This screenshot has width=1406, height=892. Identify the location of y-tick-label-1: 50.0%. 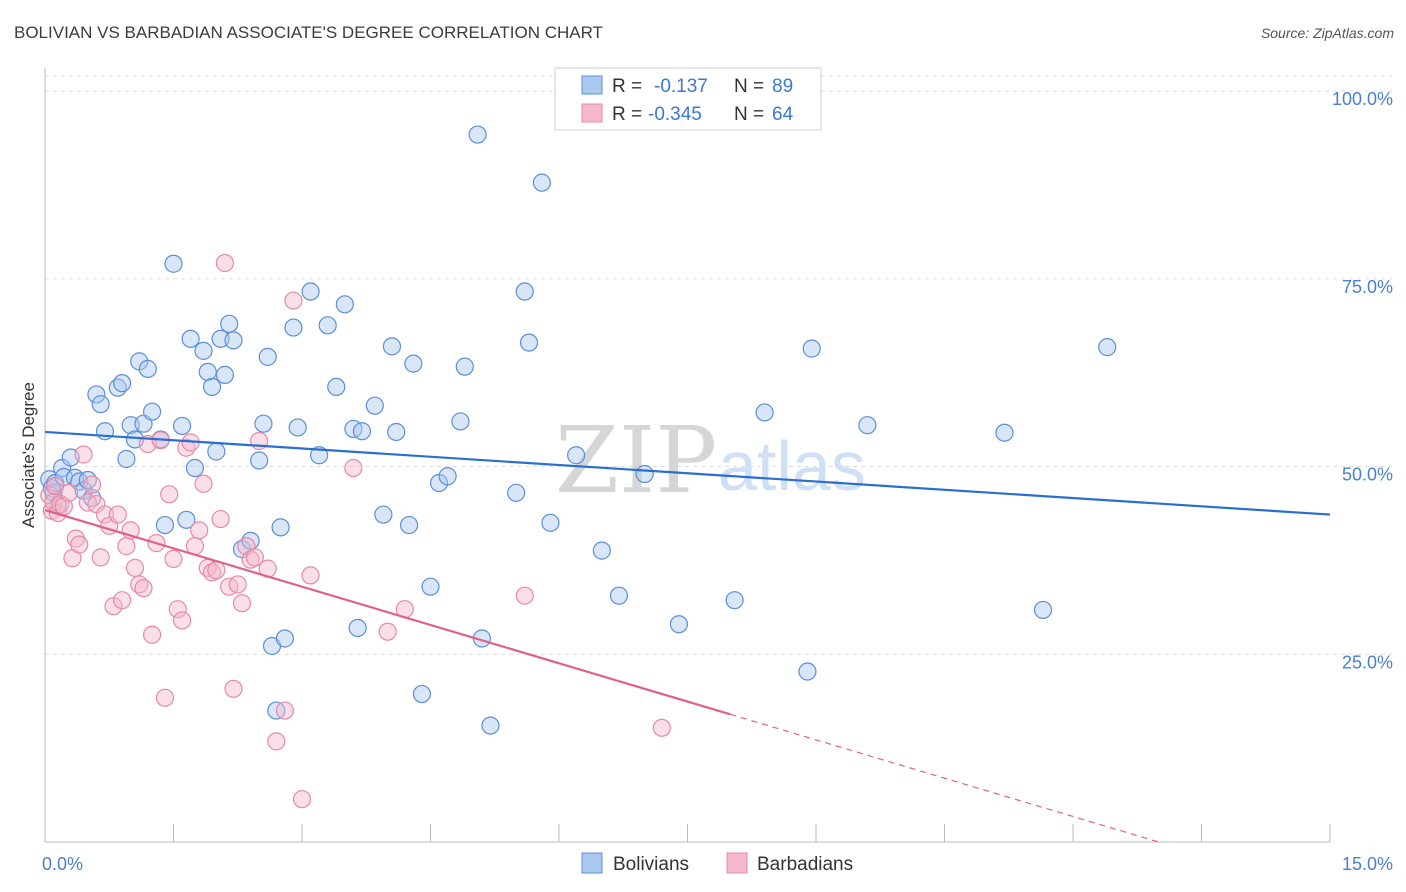
(1367, 475).